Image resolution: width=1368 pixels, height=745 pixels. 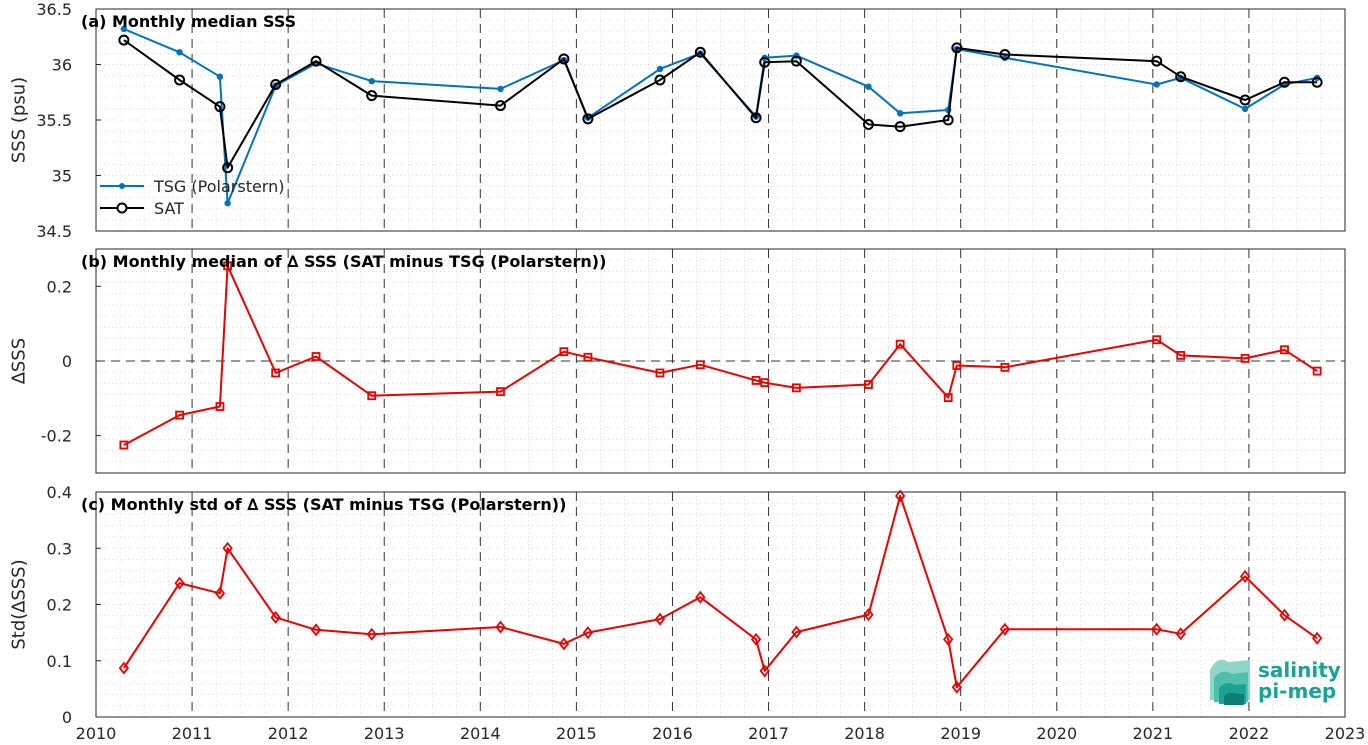 I want to click on panel-c-y-axis-label: Std(∆SSS), so click(x=18, y=604).